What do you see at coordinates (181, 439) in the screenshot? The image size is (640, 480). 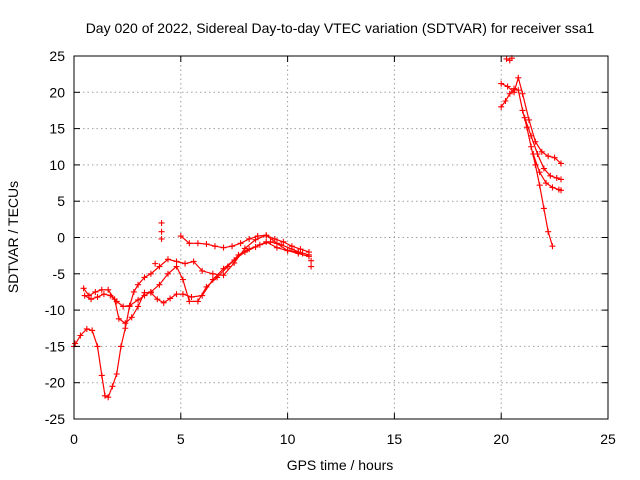 I see `x-tick-label: 5` at bounding box center [181, 439].